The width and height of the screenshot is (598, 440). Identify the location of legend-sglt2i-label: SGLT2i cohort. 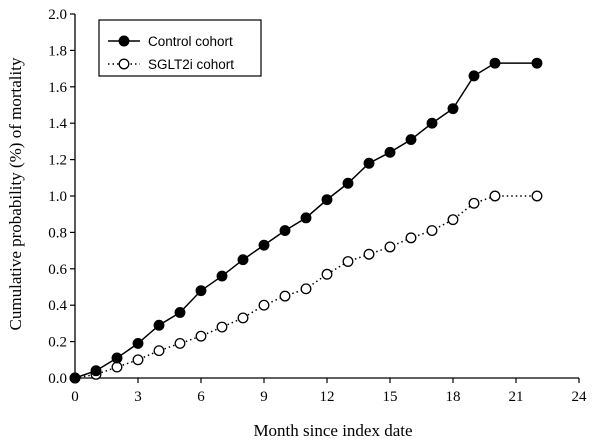
(191, 64).